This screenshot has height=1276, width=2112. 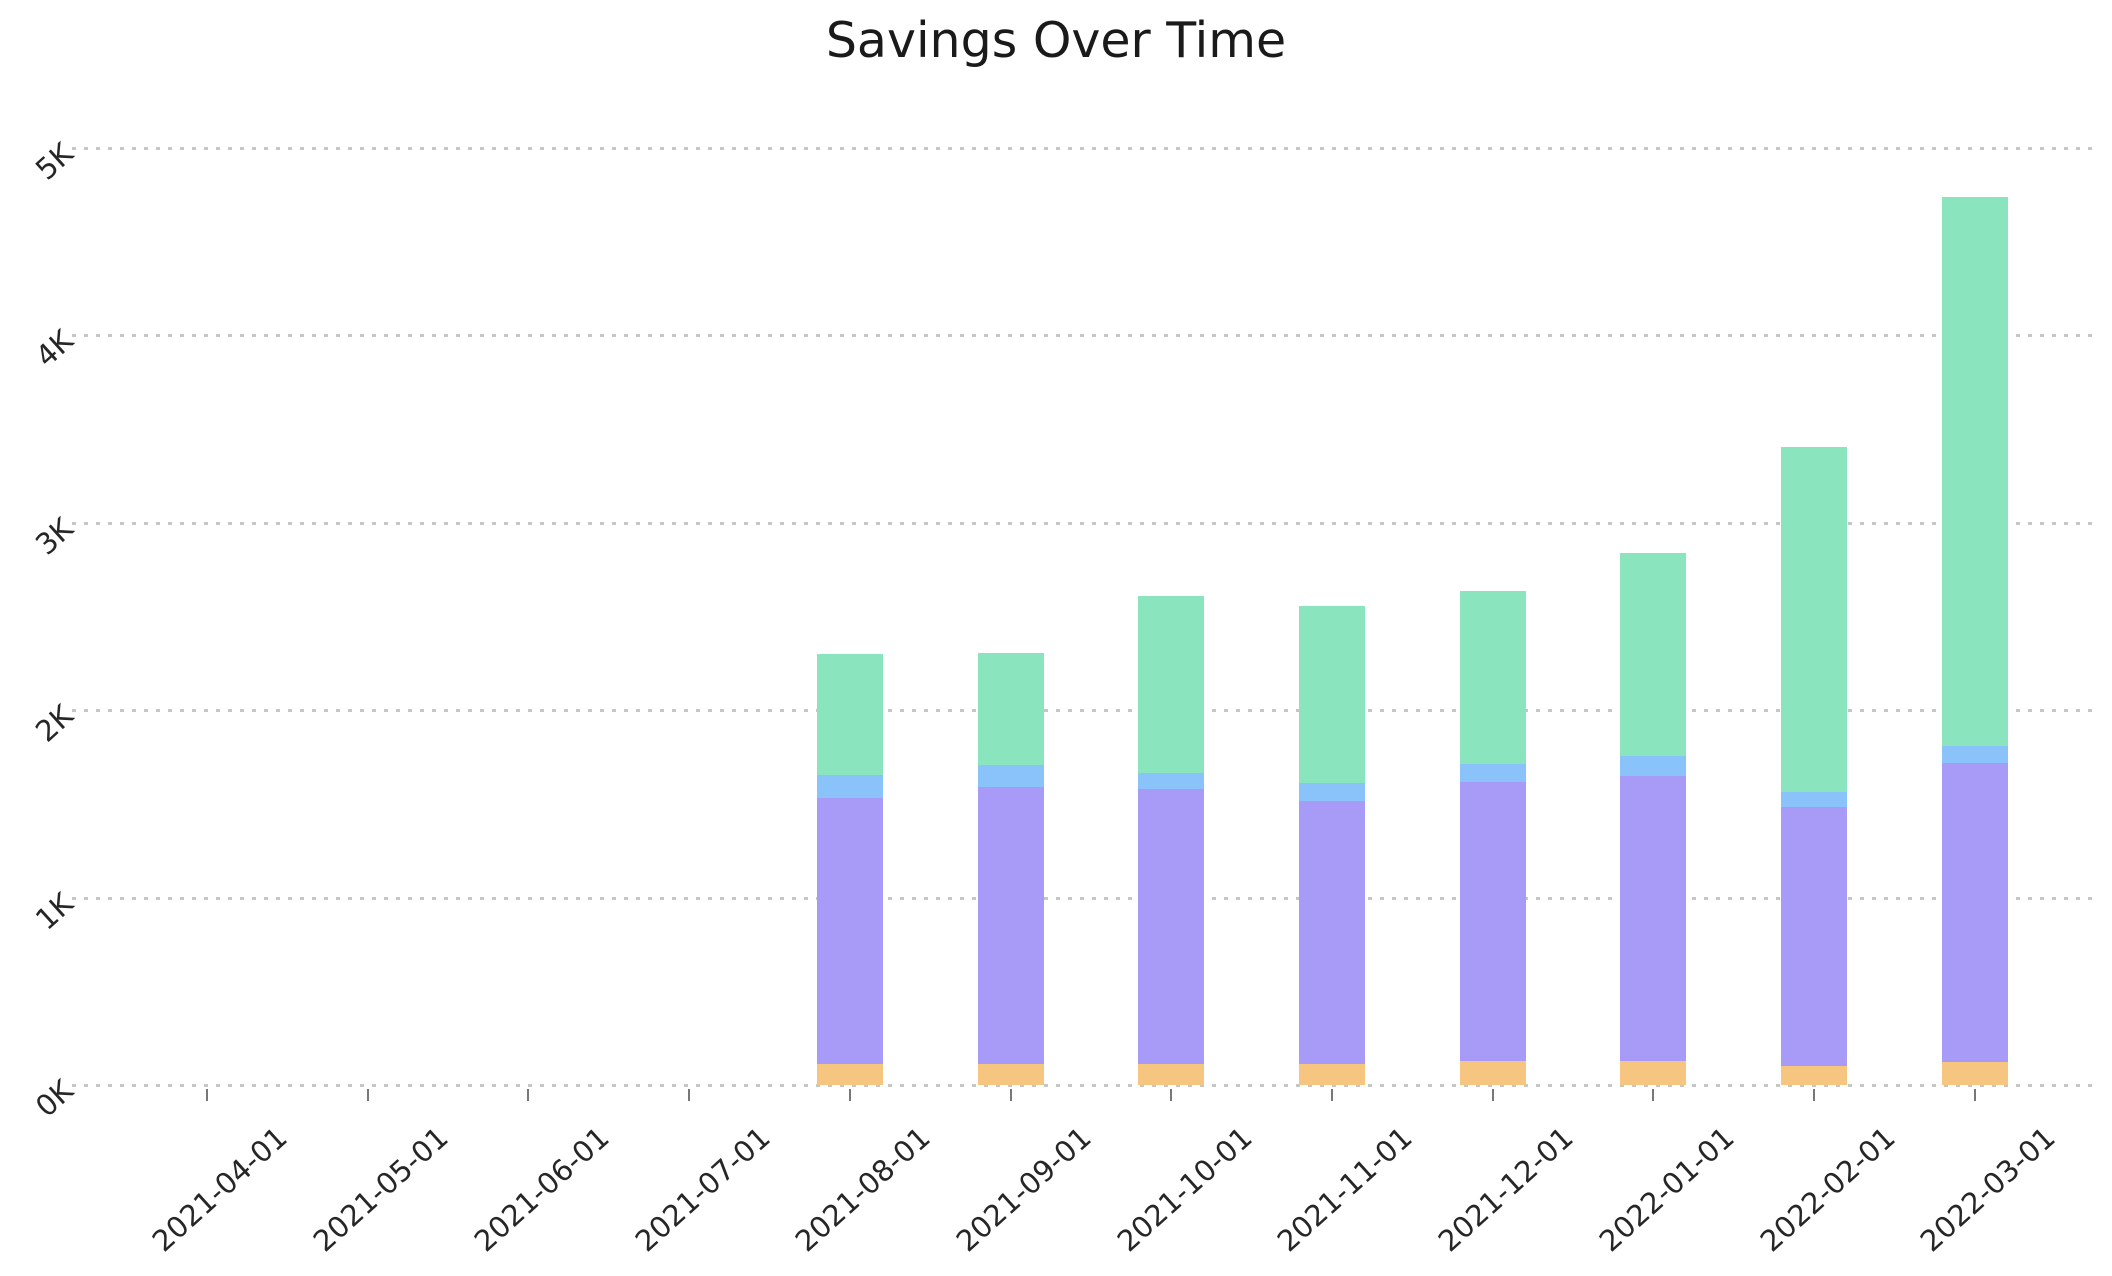 What do you see at coordinates (1084, 1085) in the screenshot?
I see `gridline-0K` at bounding box center [1084, 1085].